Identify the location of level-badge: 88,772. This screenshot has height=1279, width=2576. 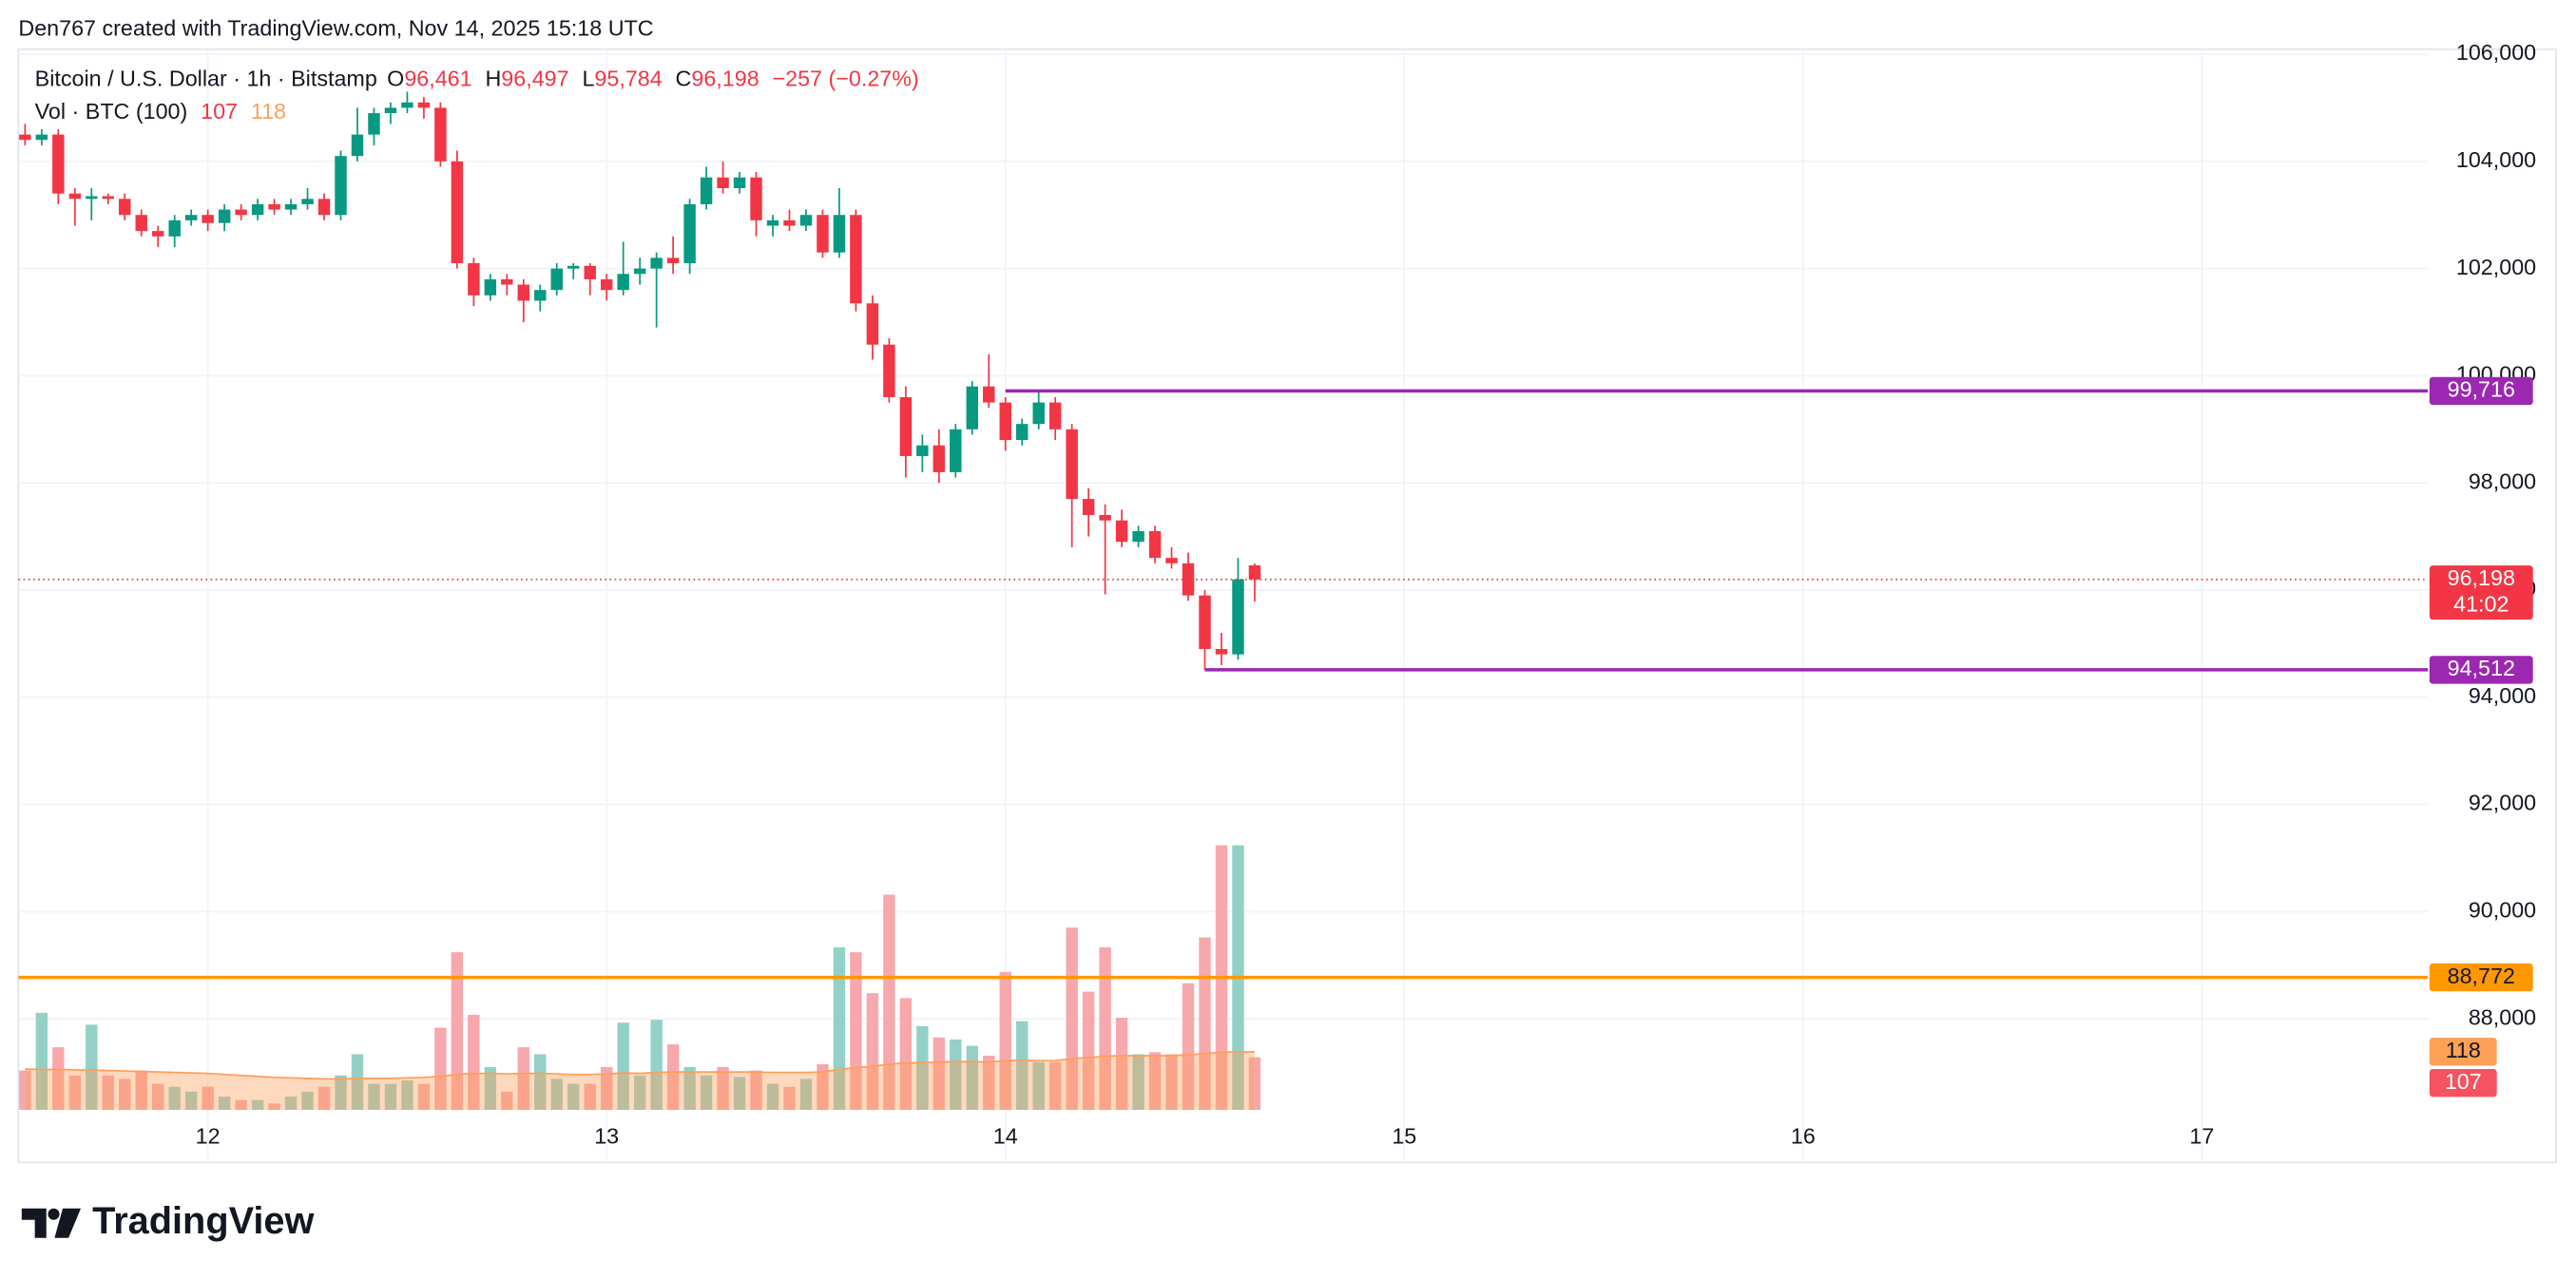
(2481, 978).